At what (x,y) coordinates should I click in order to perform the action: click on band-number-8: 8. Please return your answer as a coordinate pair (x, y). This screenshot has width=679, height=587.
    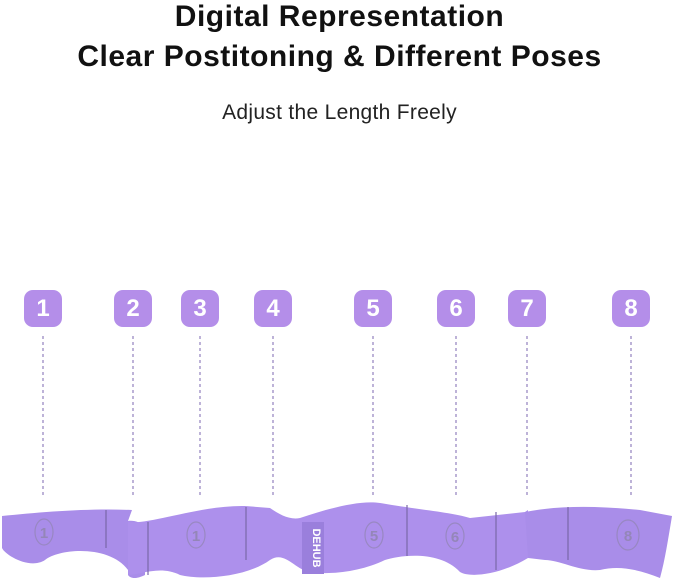
    Looking at the image, I should click on (628, 536).